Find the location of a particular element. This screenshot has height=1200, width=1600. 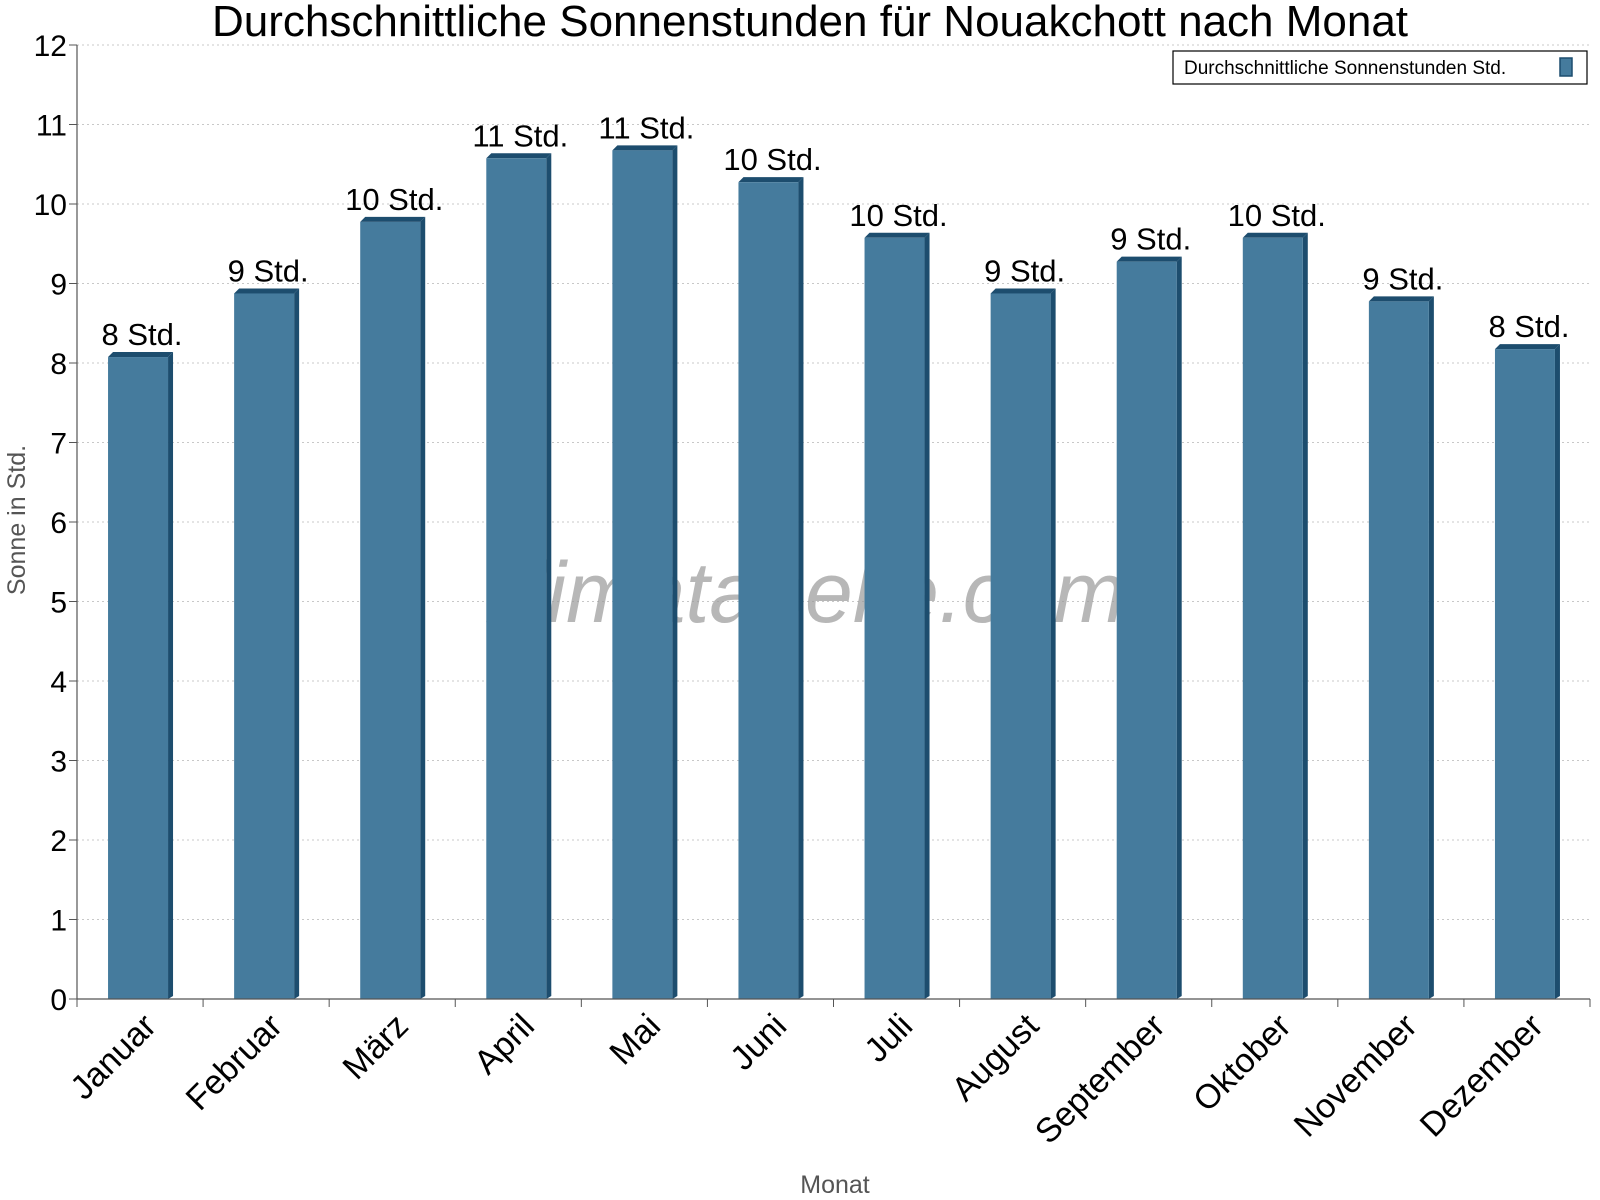

x-tick-label: Juli is located at coordinates (888, 1038).